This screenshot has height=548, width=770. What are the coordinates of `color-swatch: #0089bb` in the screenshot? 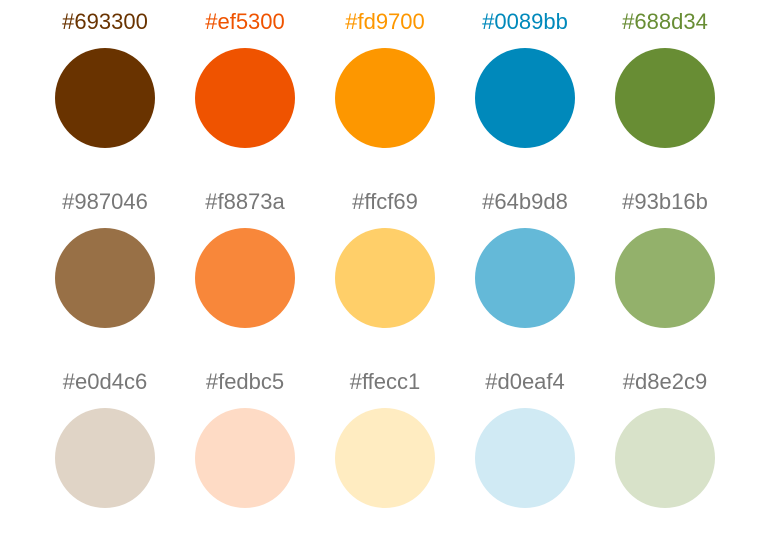 It's located at (525, 98).